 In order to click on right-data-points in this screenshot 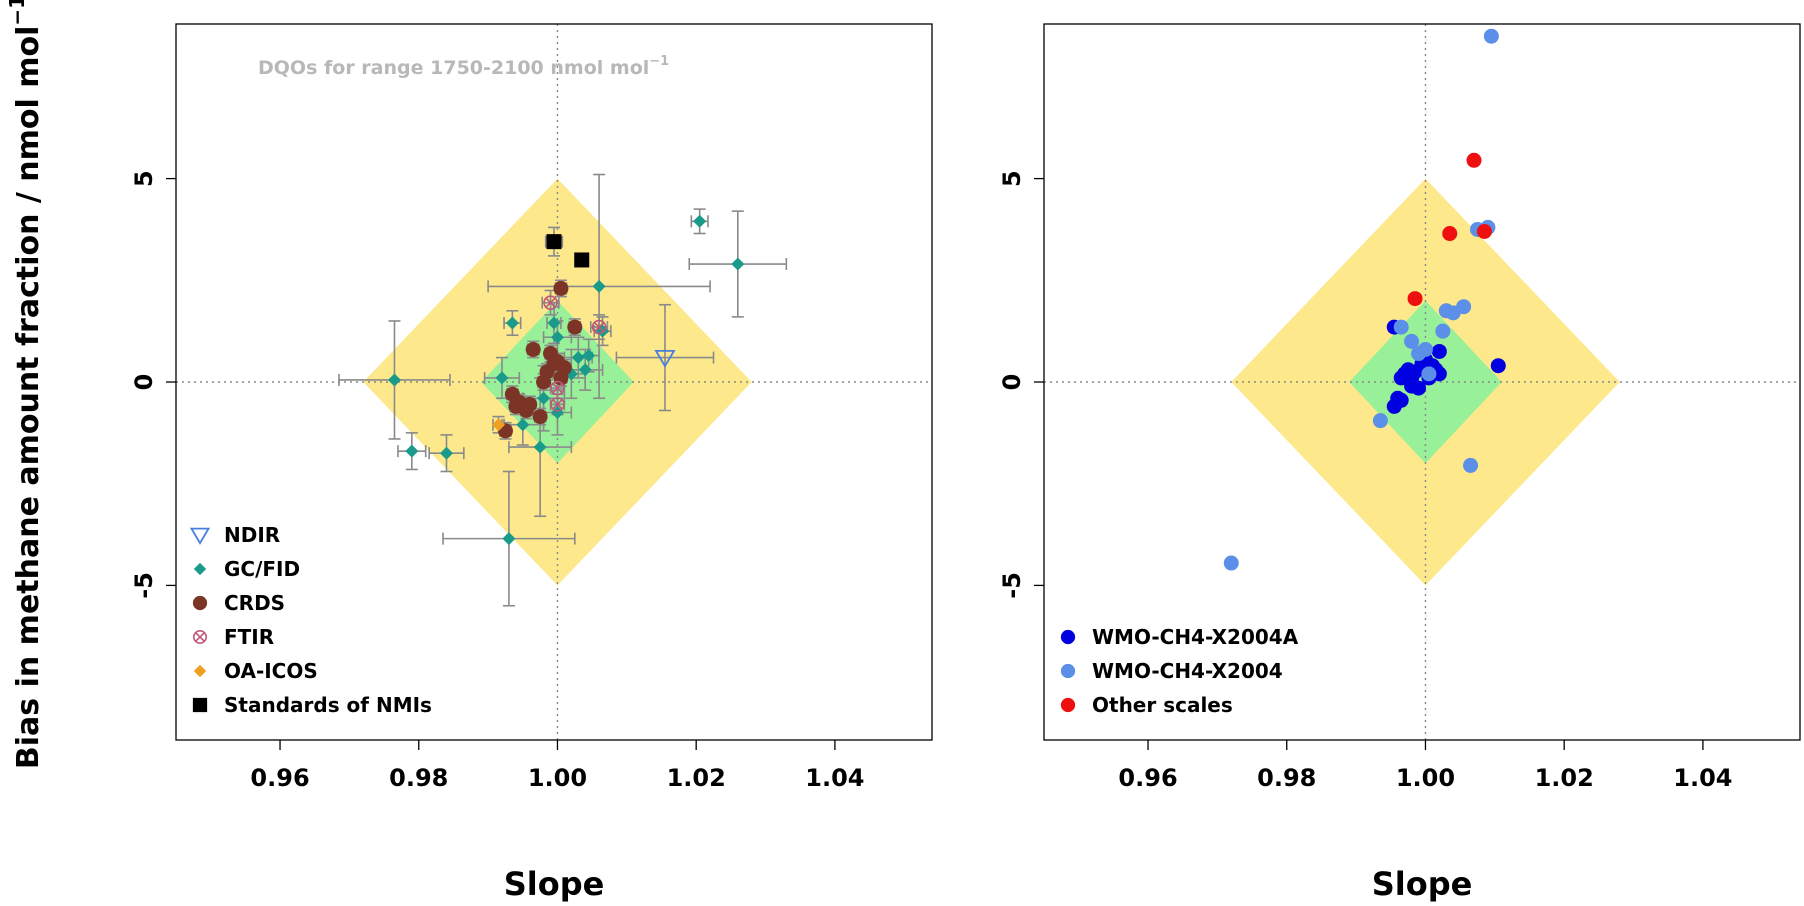, I will do `click(1364, 299)`.